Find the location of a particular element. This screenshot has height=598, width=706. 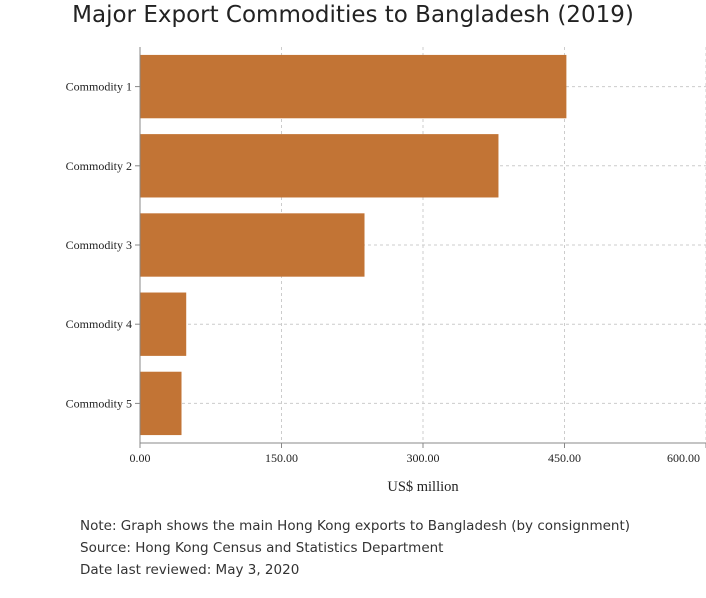

x-tick-label: 600.00 is located at coordinates (683, 458).